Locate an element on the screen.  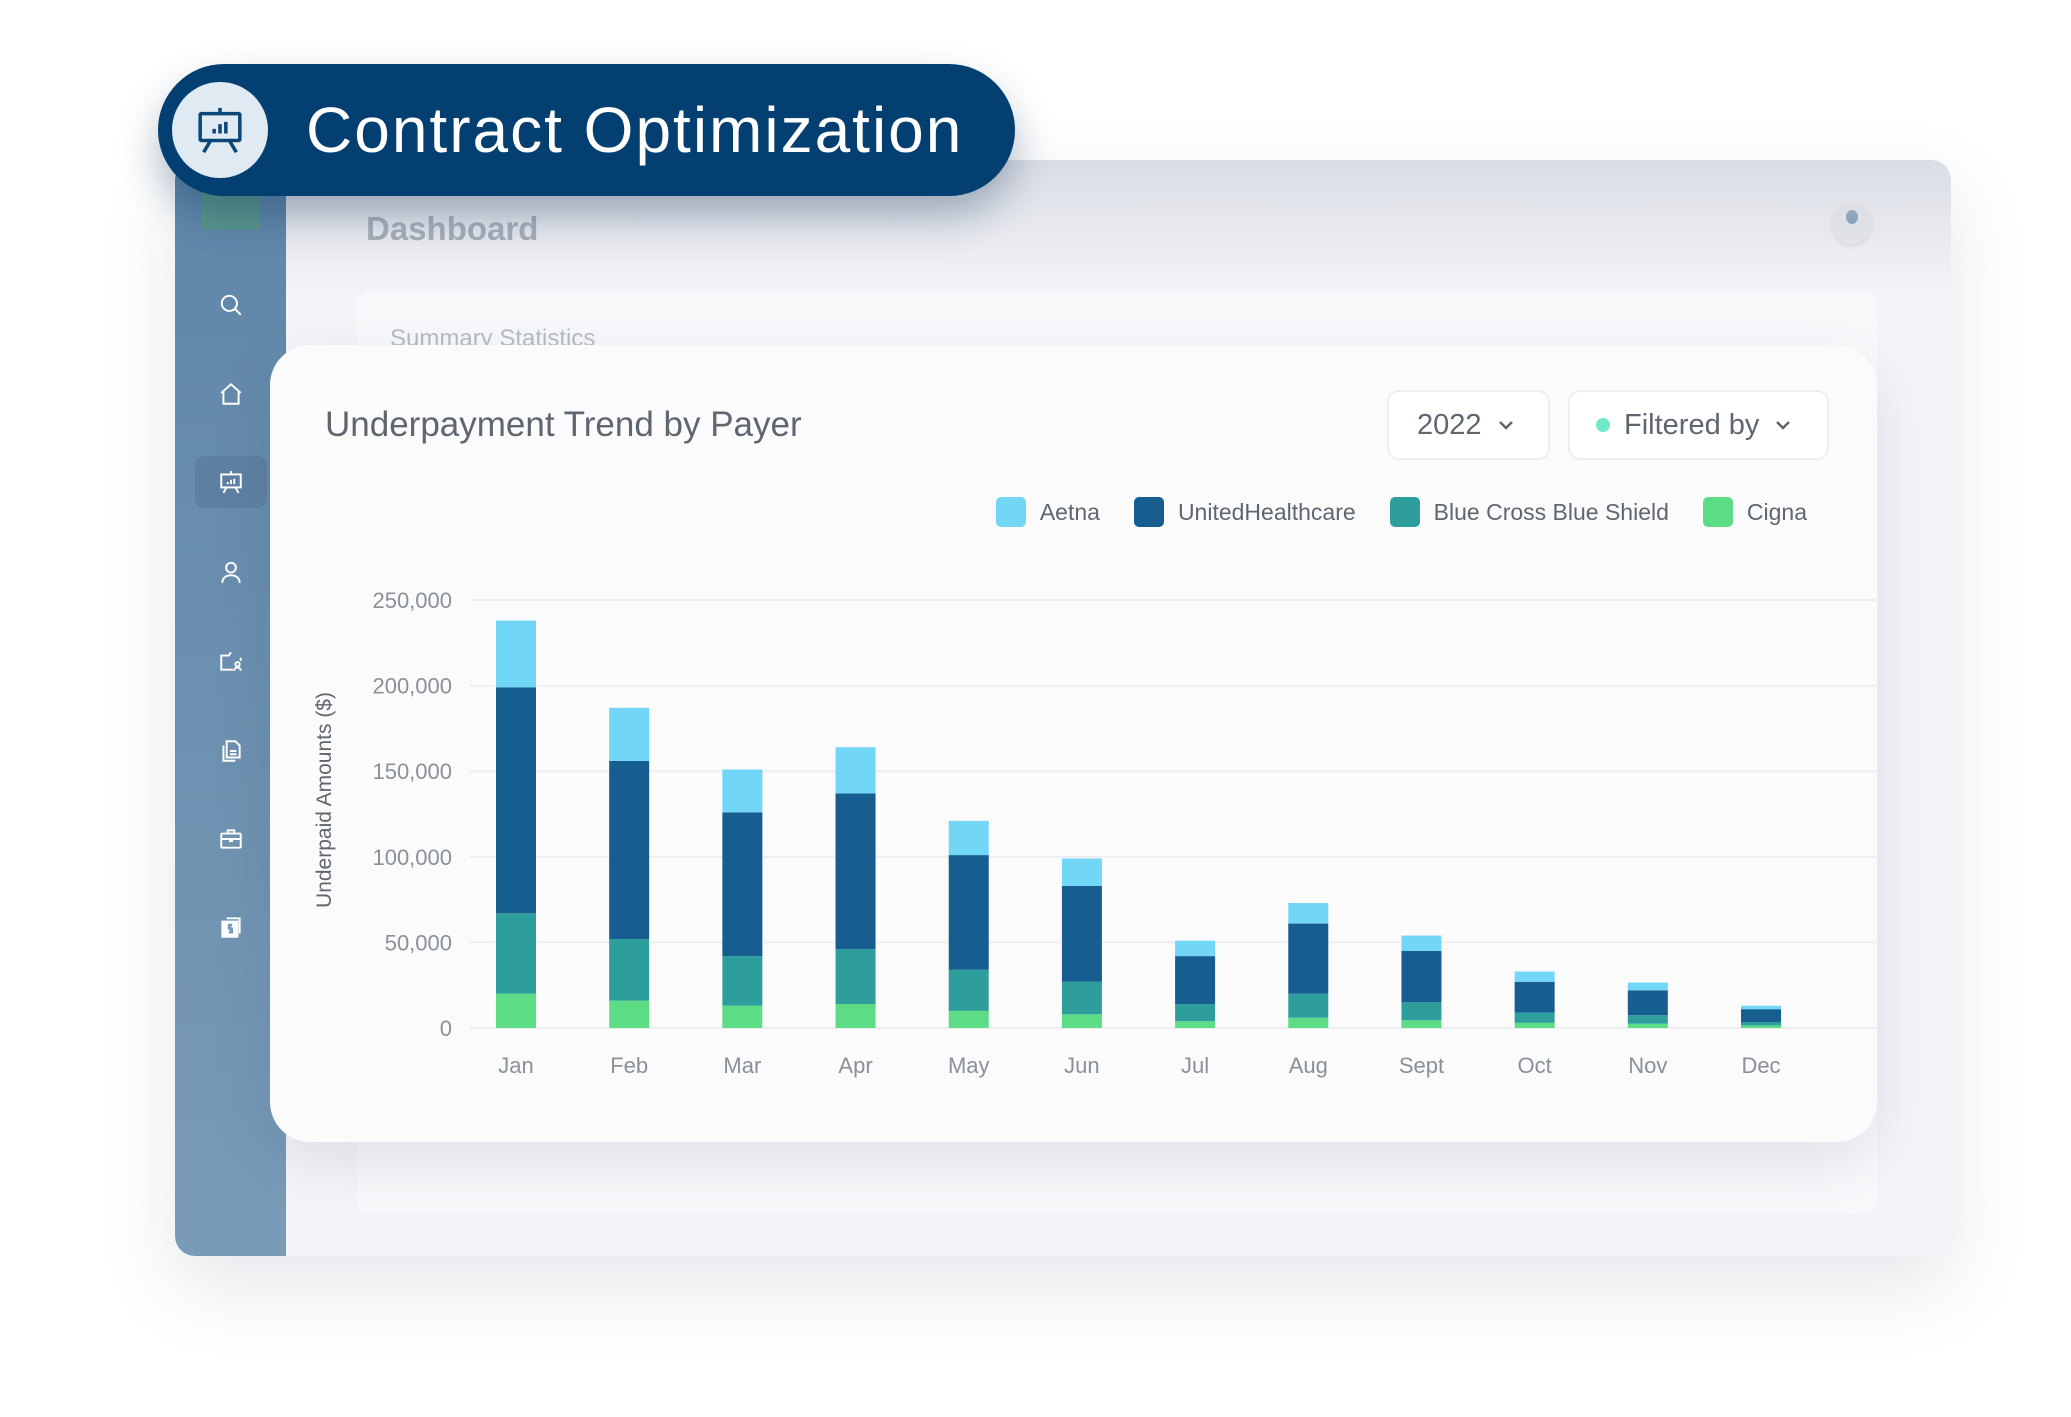
legend-item-aetna: Aetna is located at coordinates (1047, 512).